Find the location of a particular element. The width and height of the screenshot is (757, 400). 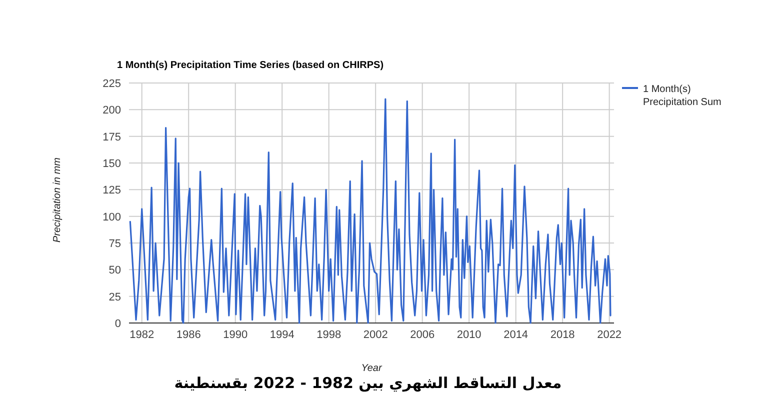

y-tick-label: 75 is located at coordinates (114, 244).